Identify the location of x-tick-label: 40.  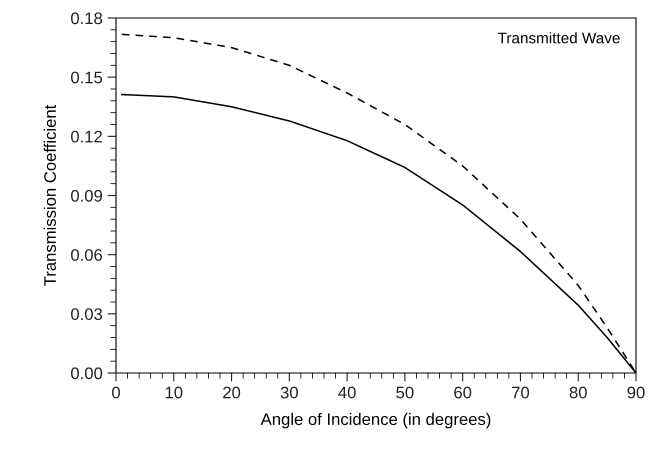
(347, 392).